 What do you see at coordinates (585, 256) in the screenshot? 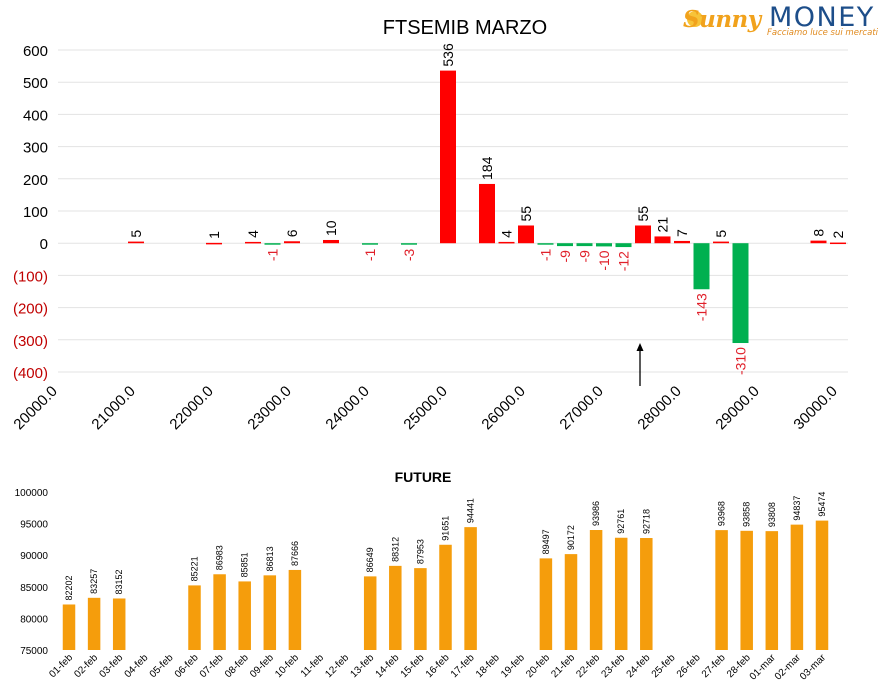
I see `bar-data-label: -9` at bounding box center [585, 256].